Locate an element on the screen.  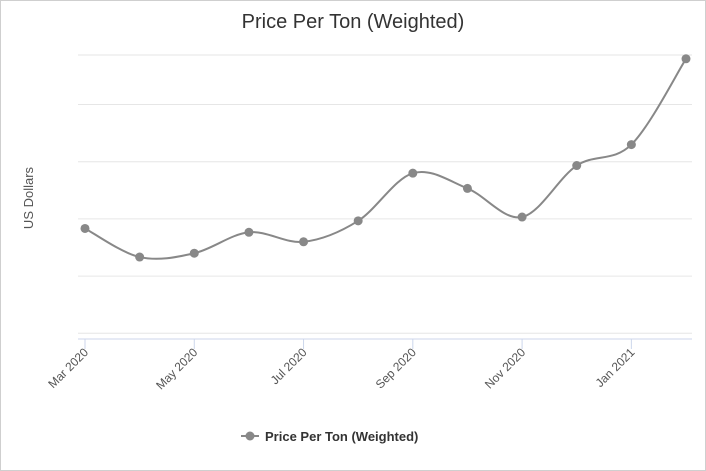
legend: Price Per Ton (Weighted) is located at coordinates (329, 436).